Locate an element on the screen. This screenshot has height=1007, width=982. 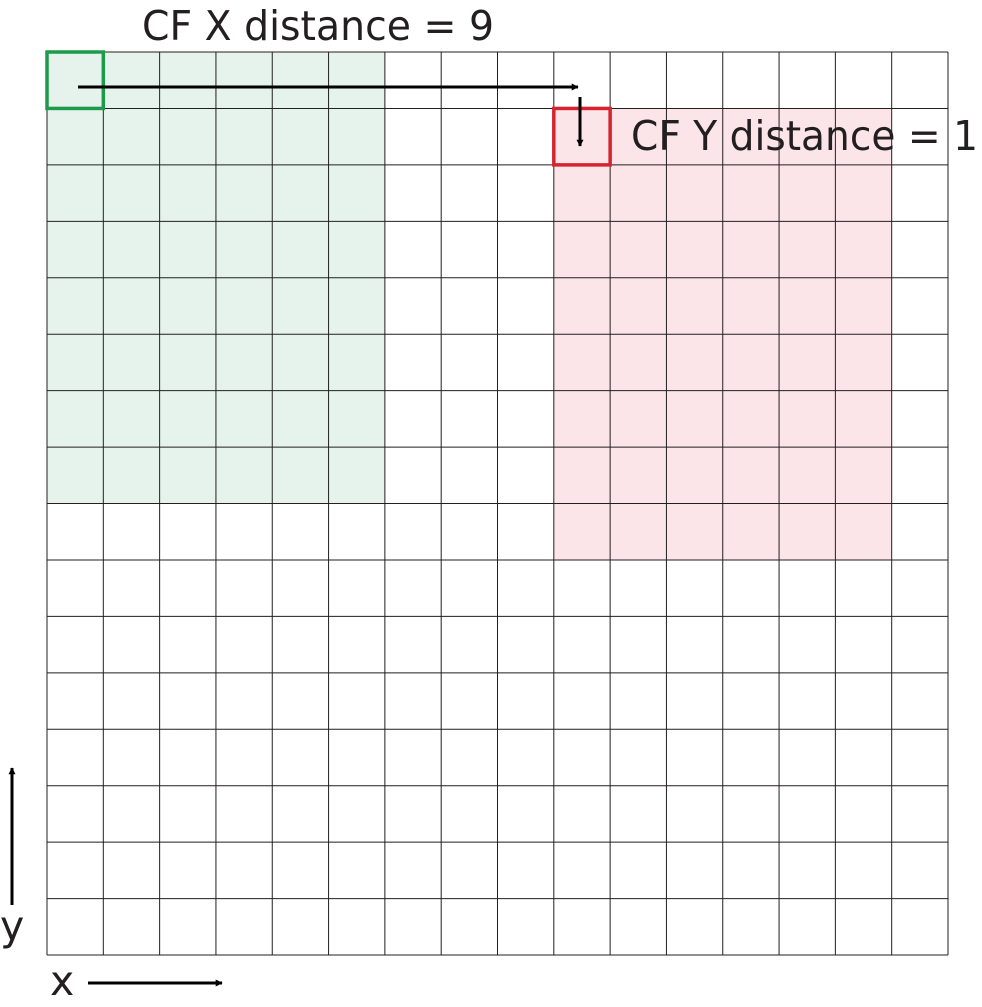
y-distance-label: CF Y distance = 1 is located at coordinates (804, 136).